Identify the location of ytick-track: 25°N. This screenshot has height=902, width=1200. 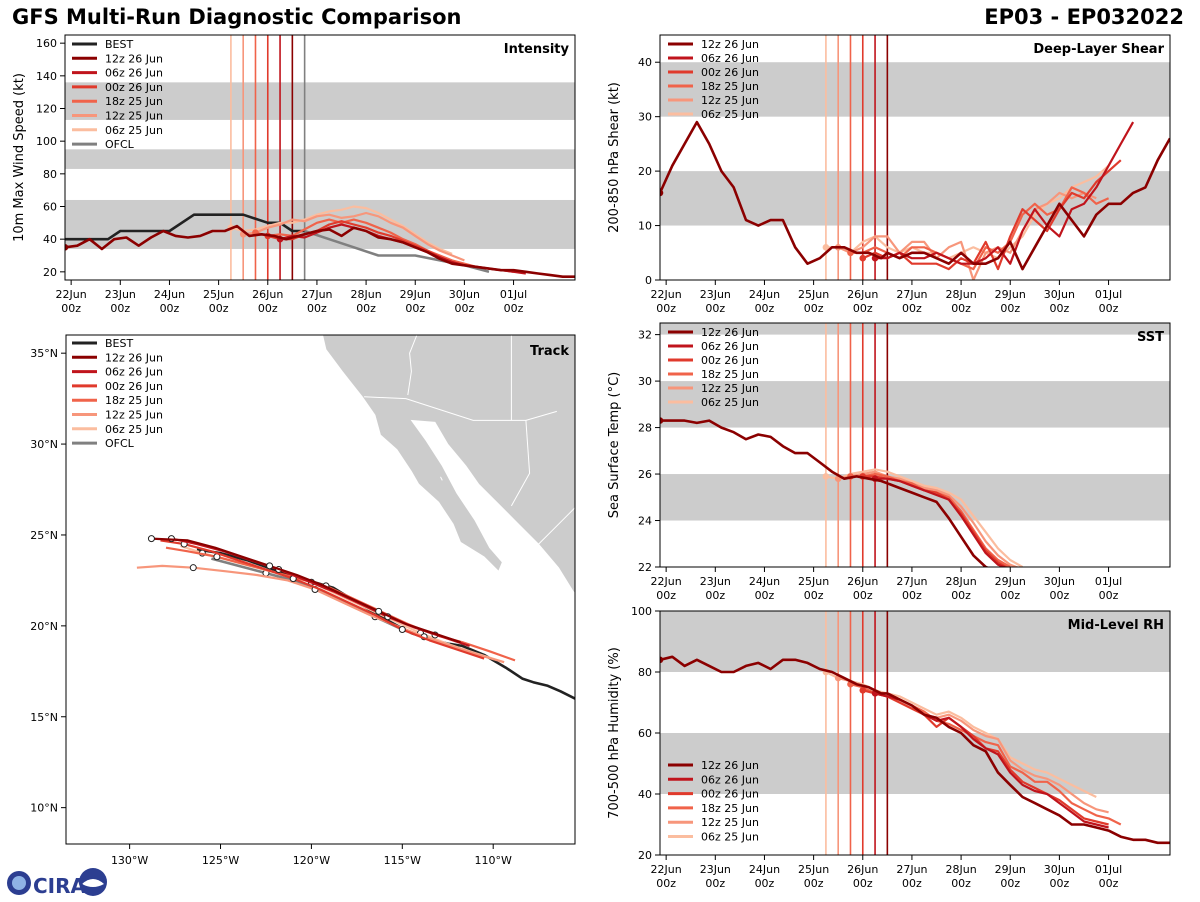
(44, 535).